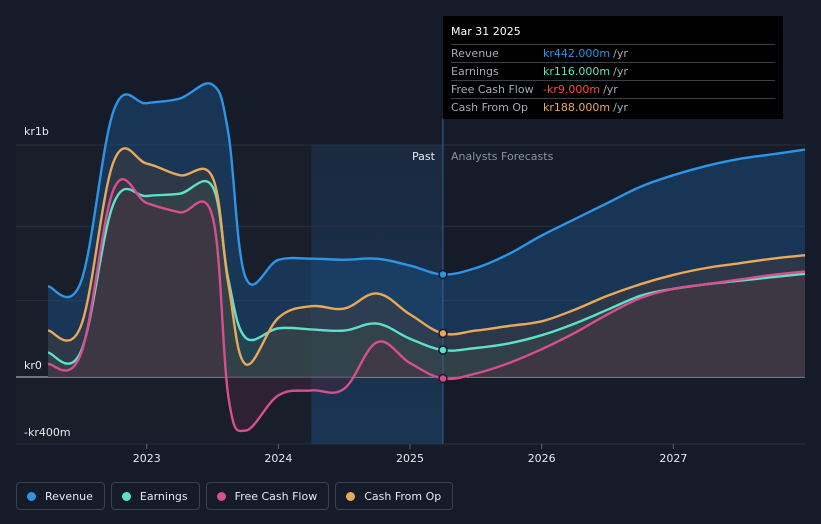 The width and height of the screenshot is (821, 524). What do you see at coordinates (278, 458) in the screenshot?
I see `x-tick-label: 2024` at bounding box center [278, 458].